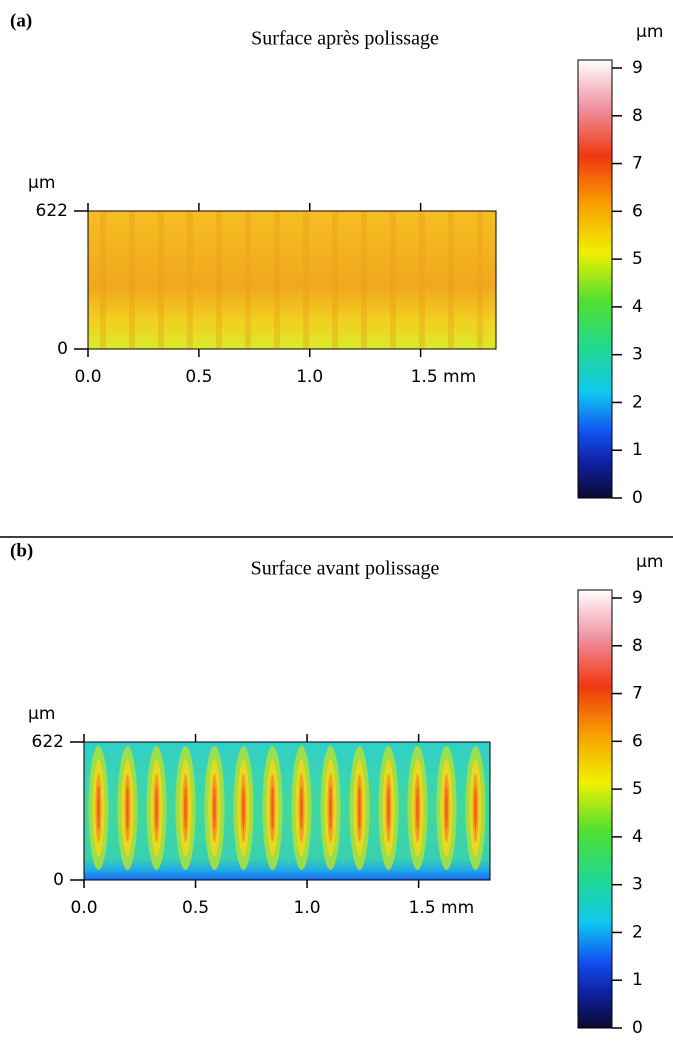 This screenshot has width=673, height=1043. Describe the element at coordinates (345, 39) in the screenshot. I see `panel-title: Surface après polissage` at that location.